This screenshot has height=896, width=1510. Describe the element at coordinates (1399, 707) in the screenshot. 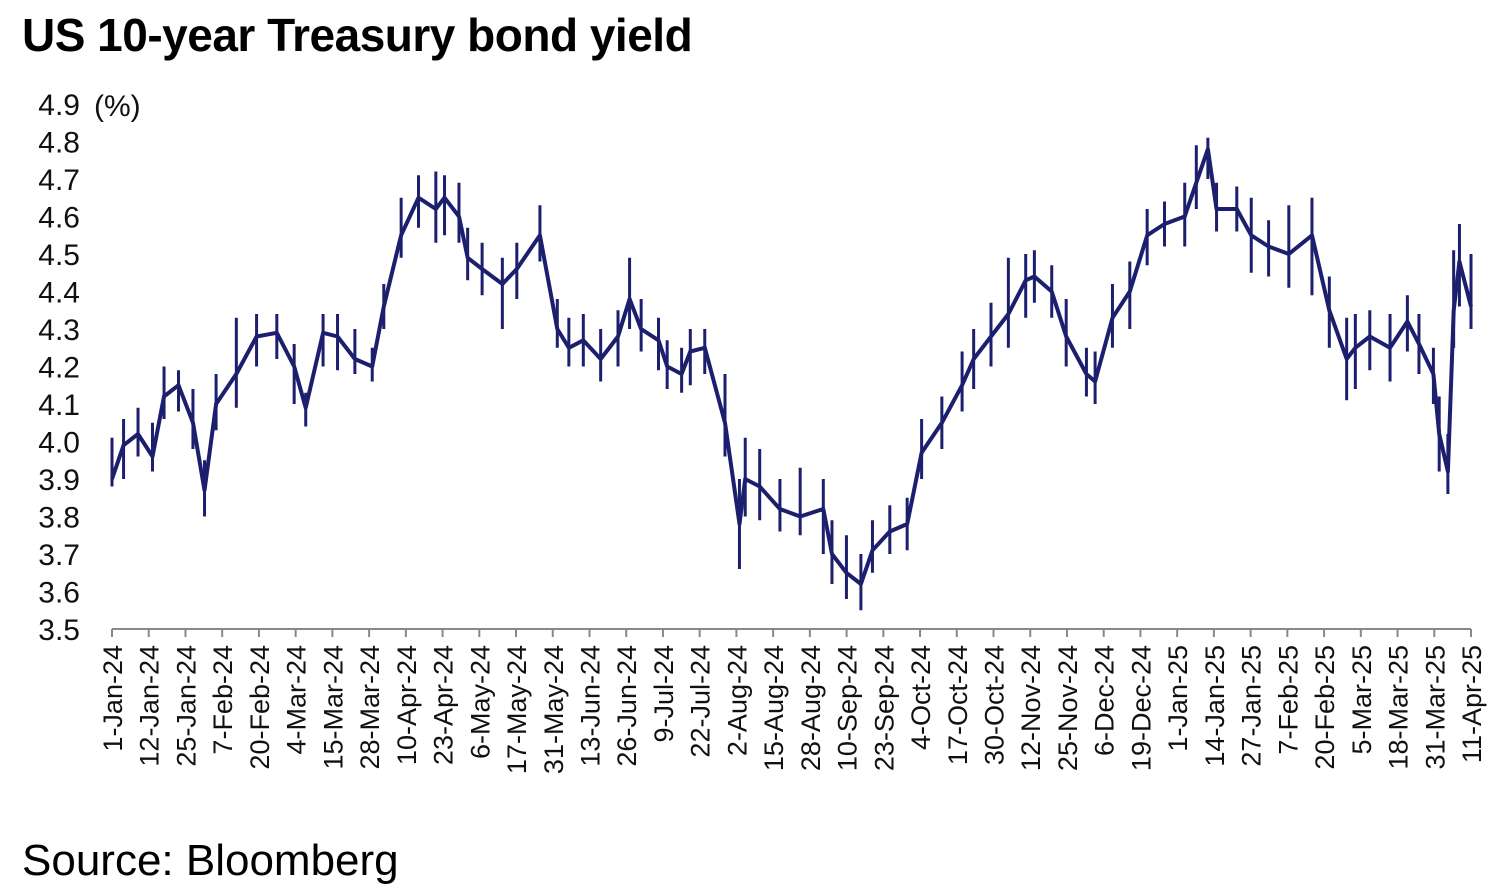

I see `x-tick-label: 18-Mar-25` at that location.